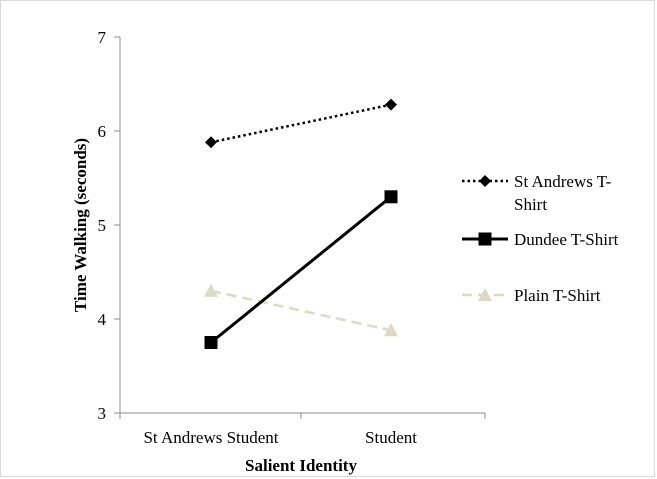 The width and height of the screenshot is (657, 479). I want to click on y-tick-label: 4, so click(102, 319).